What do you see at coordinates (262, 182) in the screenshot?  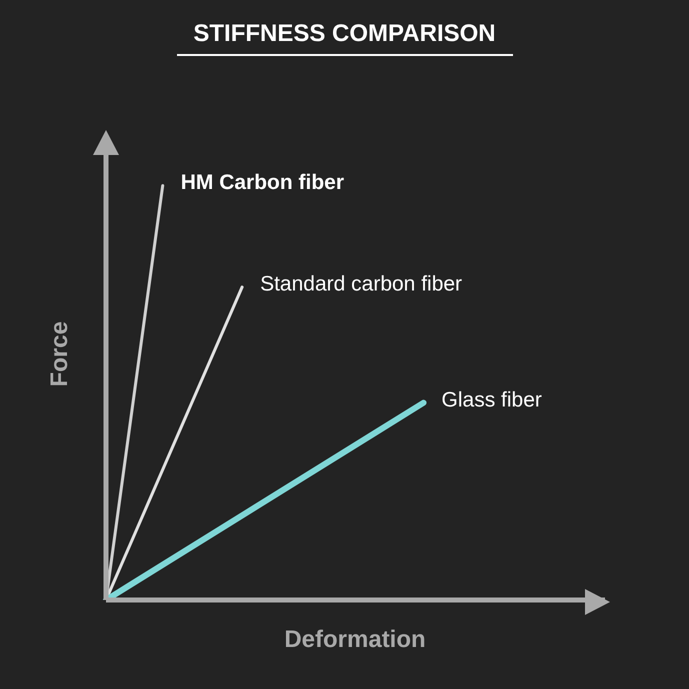 I see `series-label: HM Carbon fiber` at bounding box center [262, 182].